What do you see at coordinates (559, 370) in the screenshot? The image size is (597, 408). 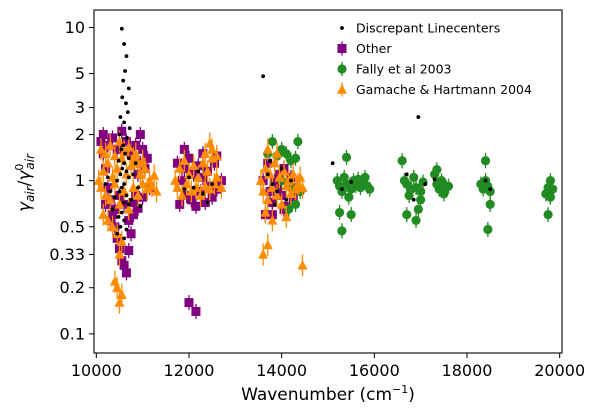 I see `x-tick-label: 20000` at bounding box center [559, 370].